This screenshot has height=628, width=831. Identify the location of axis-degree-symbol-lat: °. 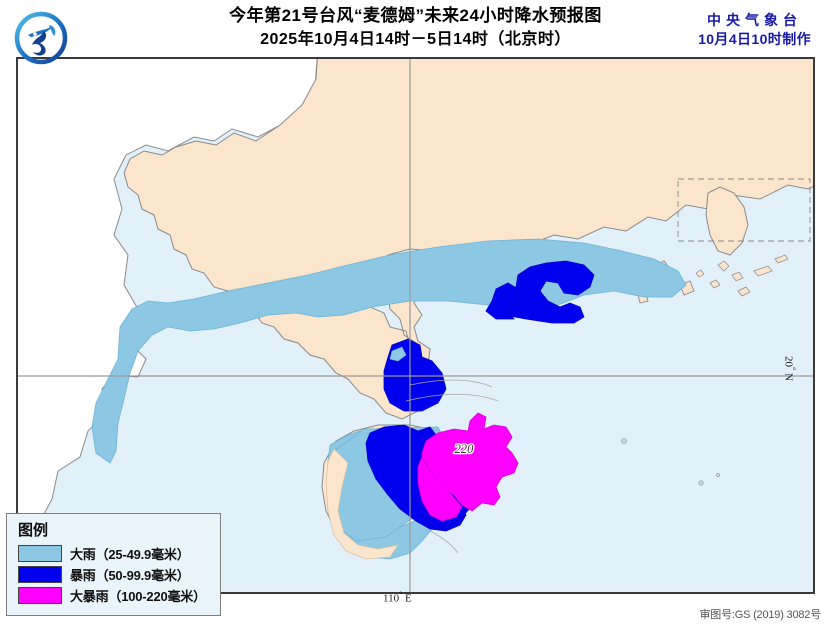
(792, 369).